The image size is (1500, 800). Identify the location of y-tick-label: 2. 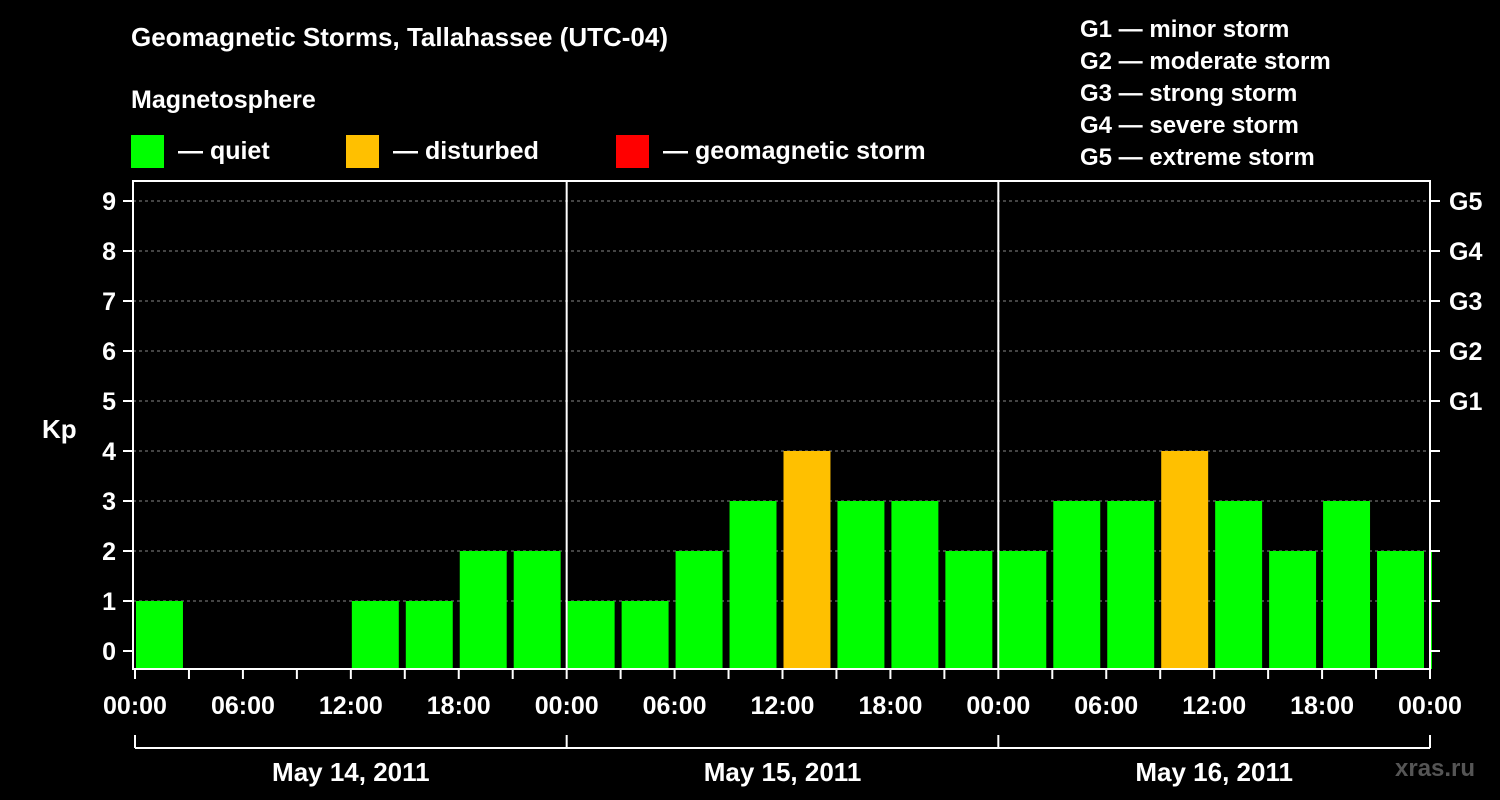
(109, 552).